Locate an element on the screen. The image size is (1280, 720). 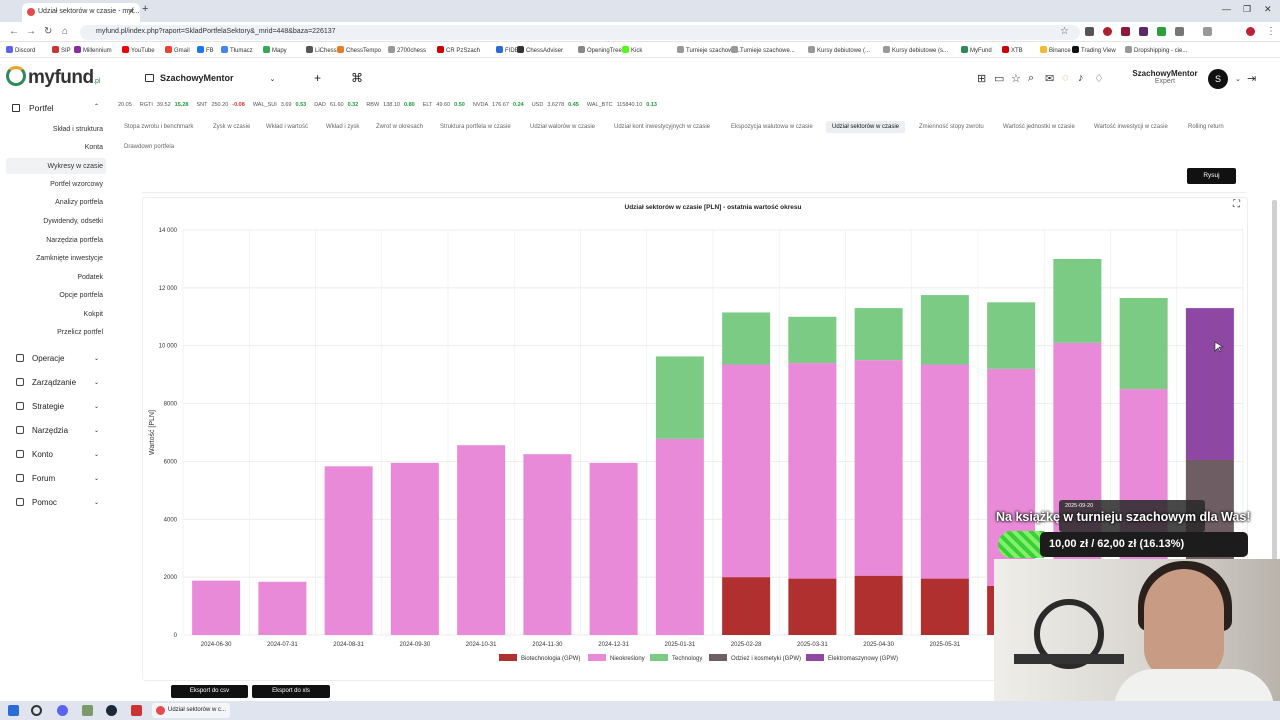
sidebar-item: Kokpit is located at coordinates (93, 314).